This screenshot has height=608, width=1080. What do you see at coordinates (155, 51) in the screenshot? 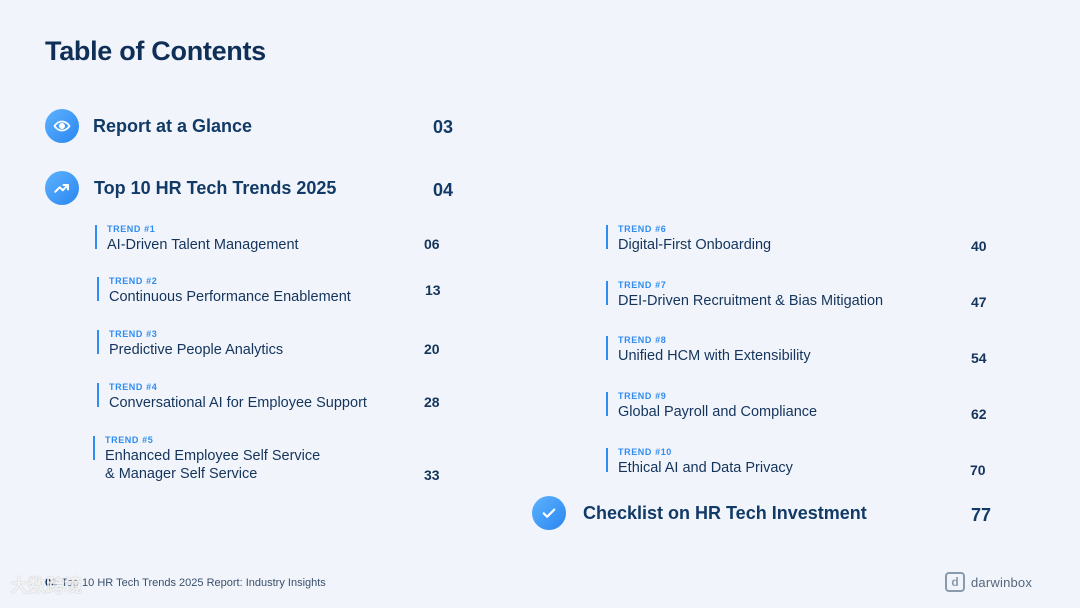
I see `page-title: Table of Contents` at bounding box center [155, 51].